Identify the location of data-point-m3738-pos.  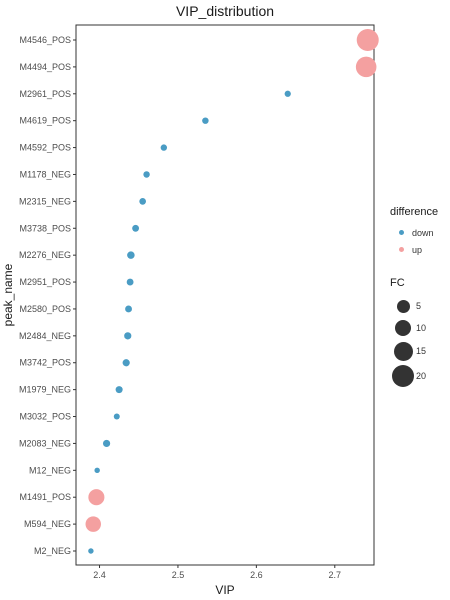
(136, 228).